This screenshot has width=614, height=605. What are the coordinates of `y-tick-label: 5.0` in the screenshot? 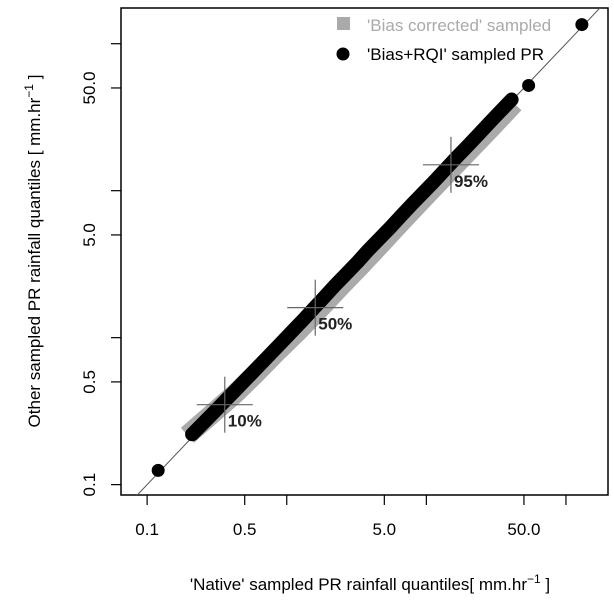 It's located at (89, 235).